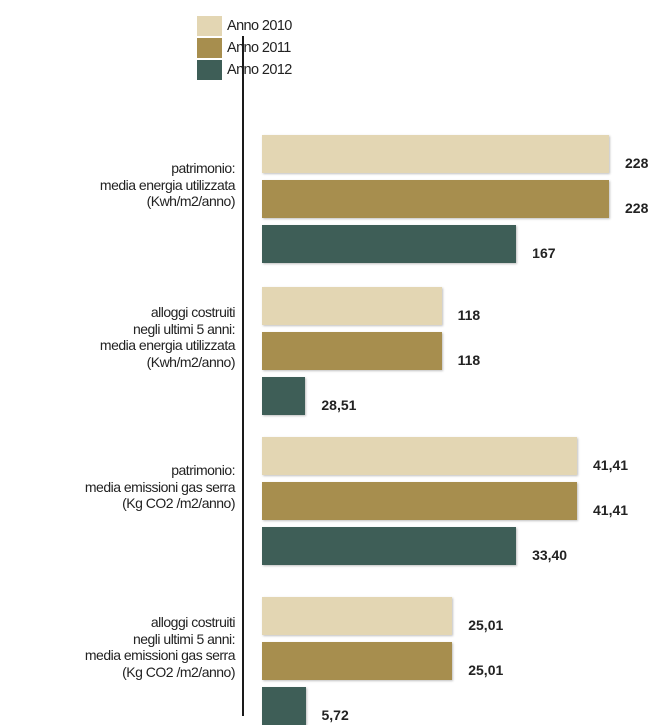 Image resolution: width=659 pixels, height=725 pixels. What do you see at coordinates (259, 26) in the screenshot?
I see `legend-label: Anno 2010` at bounding box center [259, 26].